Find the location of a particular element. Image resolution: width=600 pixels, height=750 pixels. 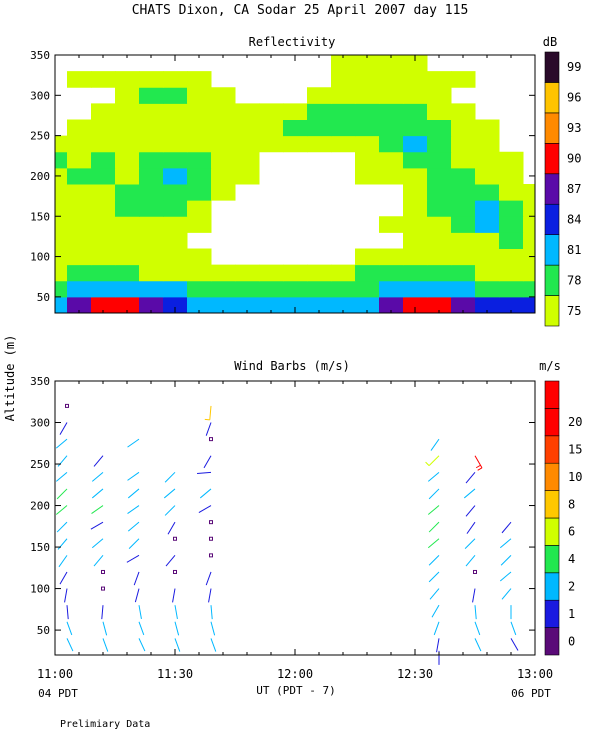

x-tick-label: 12:30 is located at coordinates (415, 674).